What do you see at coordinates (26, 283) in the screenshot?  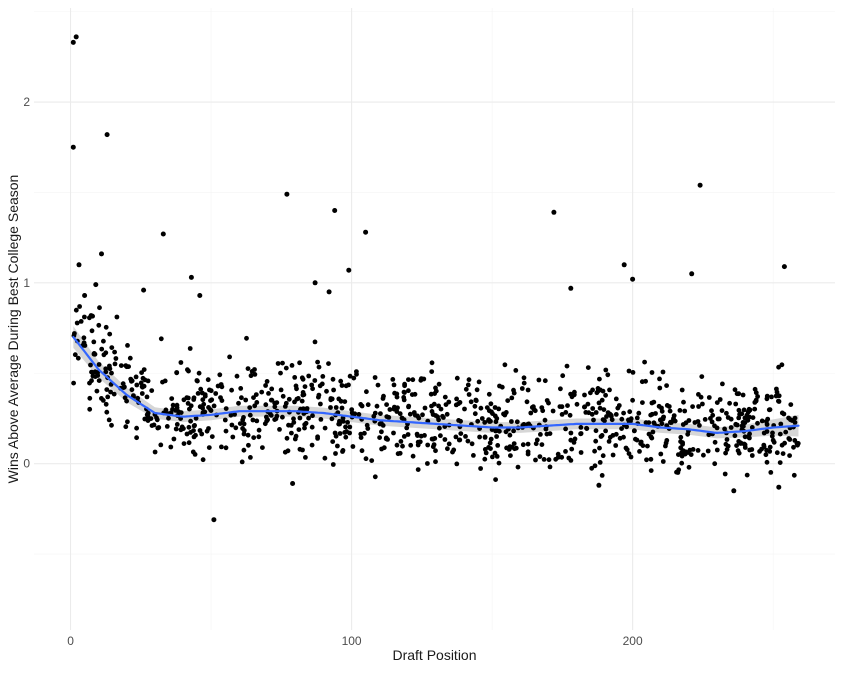 I see `y-tick-label: 1` at bounding box center [26, 283].